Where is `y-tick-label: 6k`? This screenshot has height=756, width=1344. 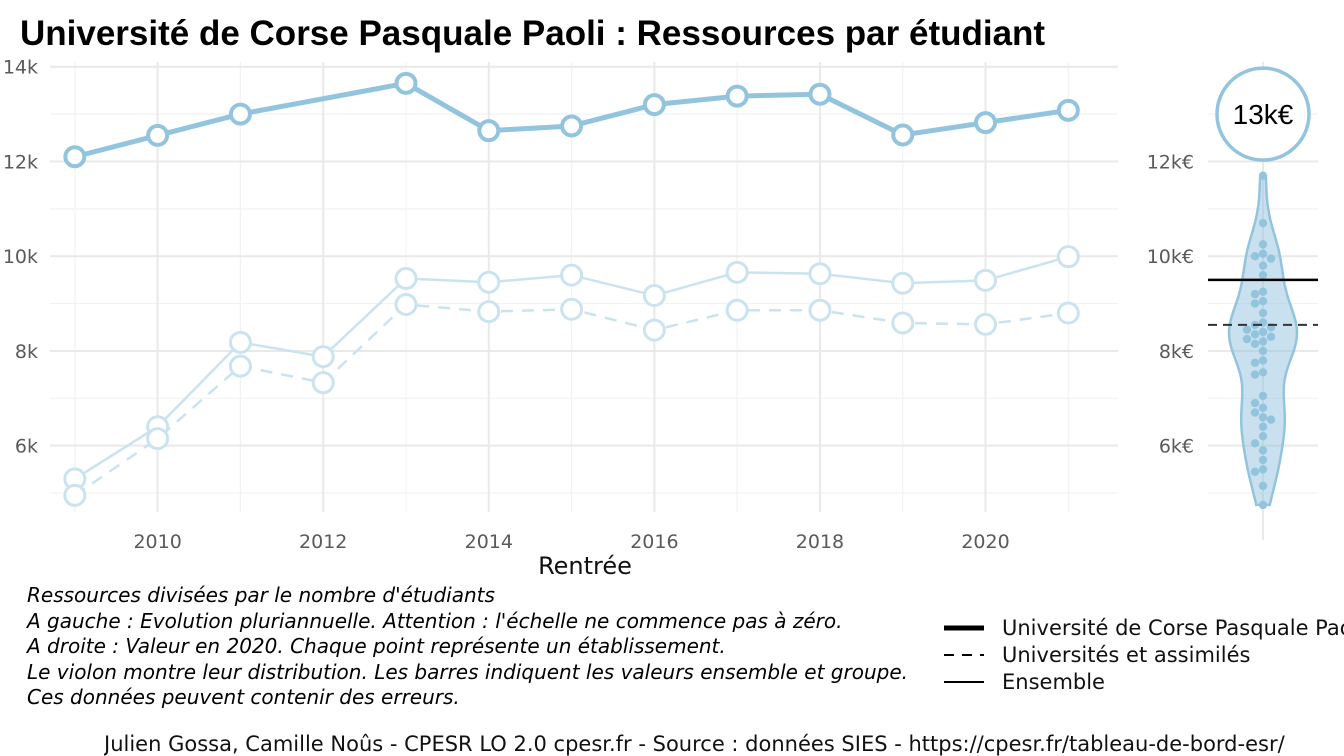 y-tick-label: 6k is located at coordinates (26, 447).